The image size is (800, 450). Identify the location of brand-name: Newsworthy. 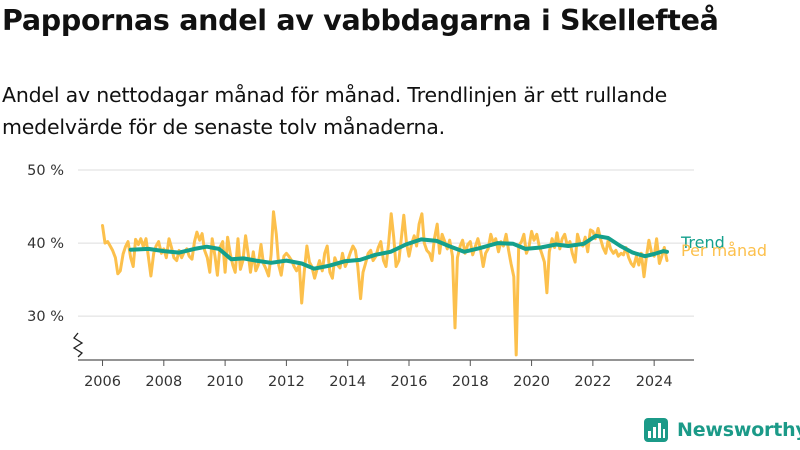
(738, 430).